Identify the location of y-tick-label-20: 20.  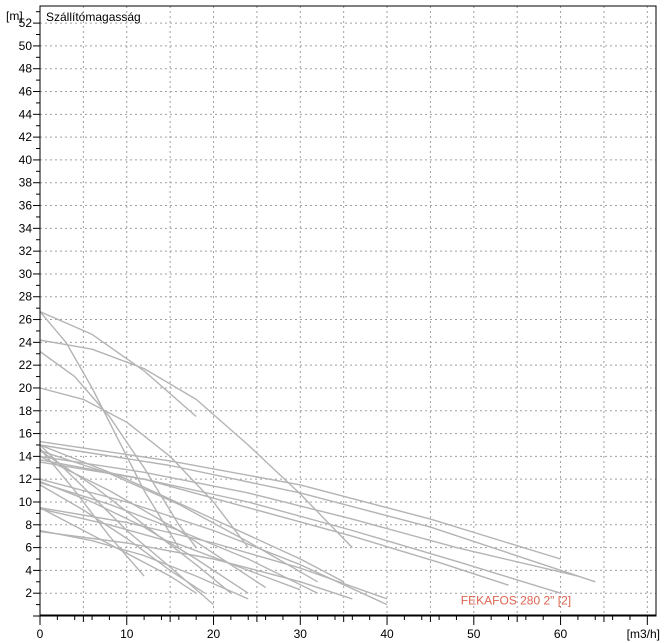
(26, 388).